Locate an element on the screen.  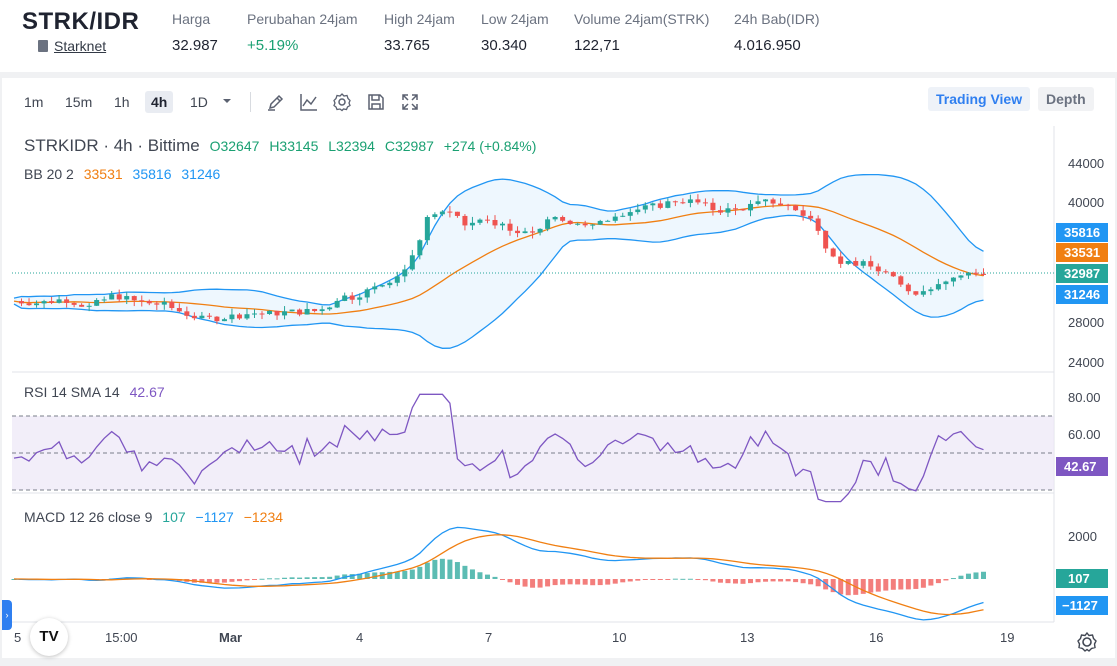
chart-title: STRKIDR · 4h · Bittime is located at coordinates (112, 145).